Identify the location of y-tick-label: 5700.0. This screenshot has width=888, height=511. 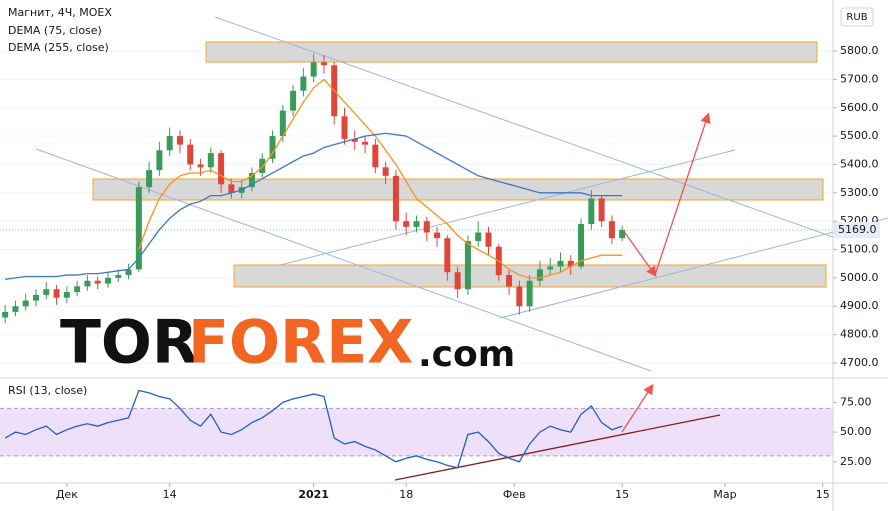
(859, 78).